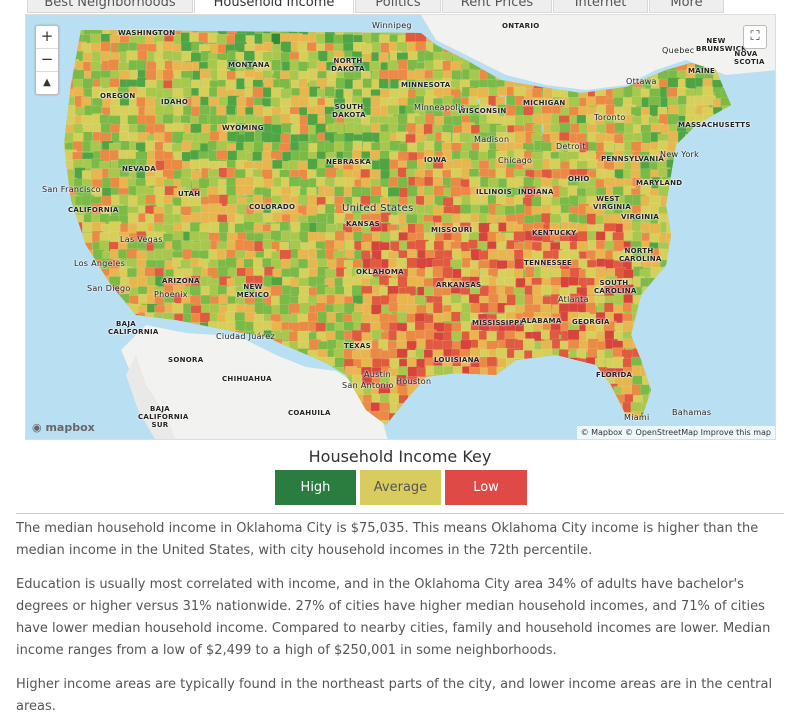 The height and width of the screenshot is (718, 800). Describe the element at coordinates (47, 60) in the screenshot. I see `zoom-out-button: −` at that location.